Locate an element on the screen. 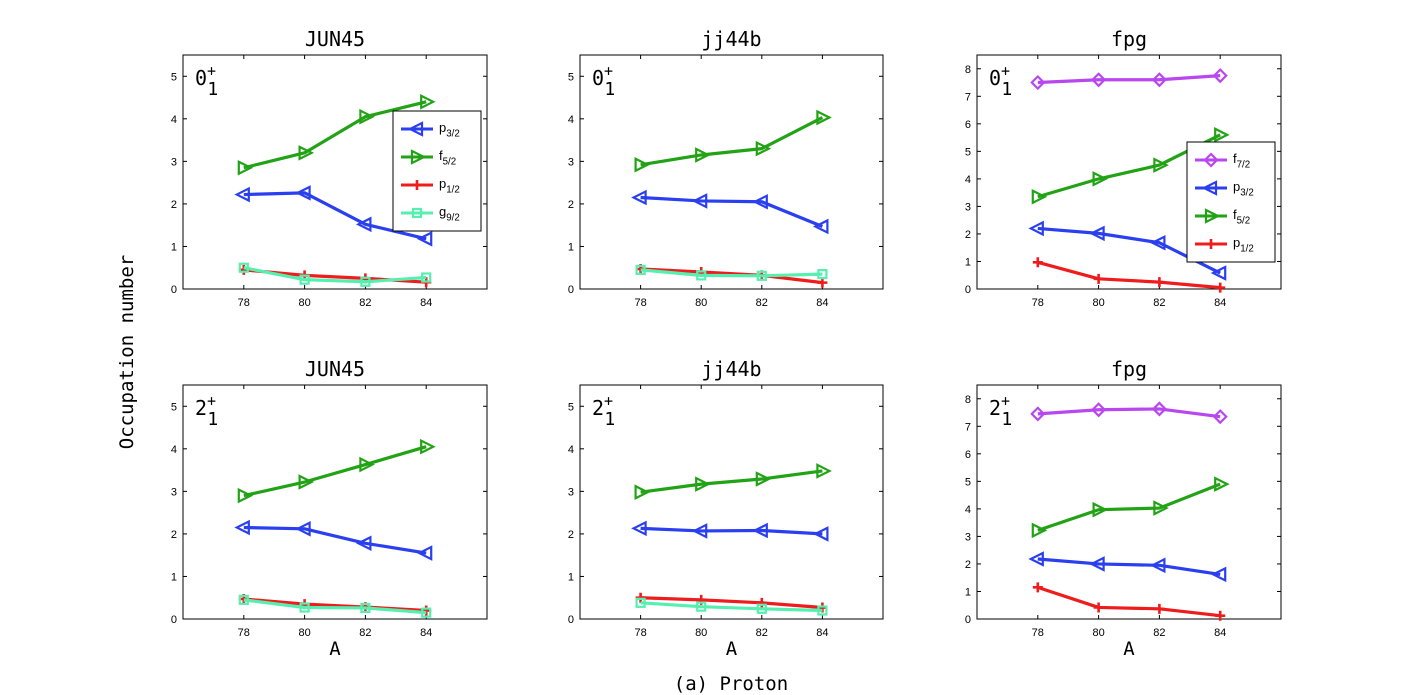 The width and height of the screenshot is (1416, 695). y-tick-label: 7 is located at coordinates (968, 427).